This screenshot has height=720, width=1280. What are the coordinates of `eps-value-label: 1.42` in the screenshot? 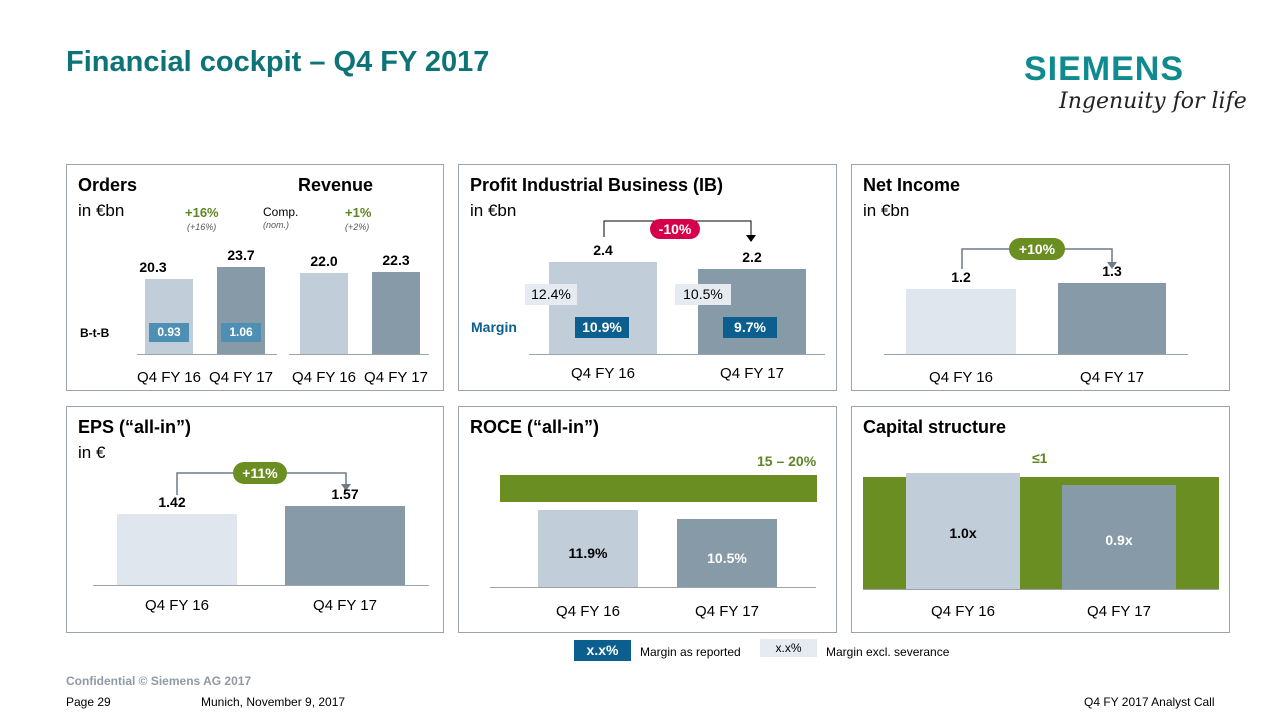 It's located at (172, 502).